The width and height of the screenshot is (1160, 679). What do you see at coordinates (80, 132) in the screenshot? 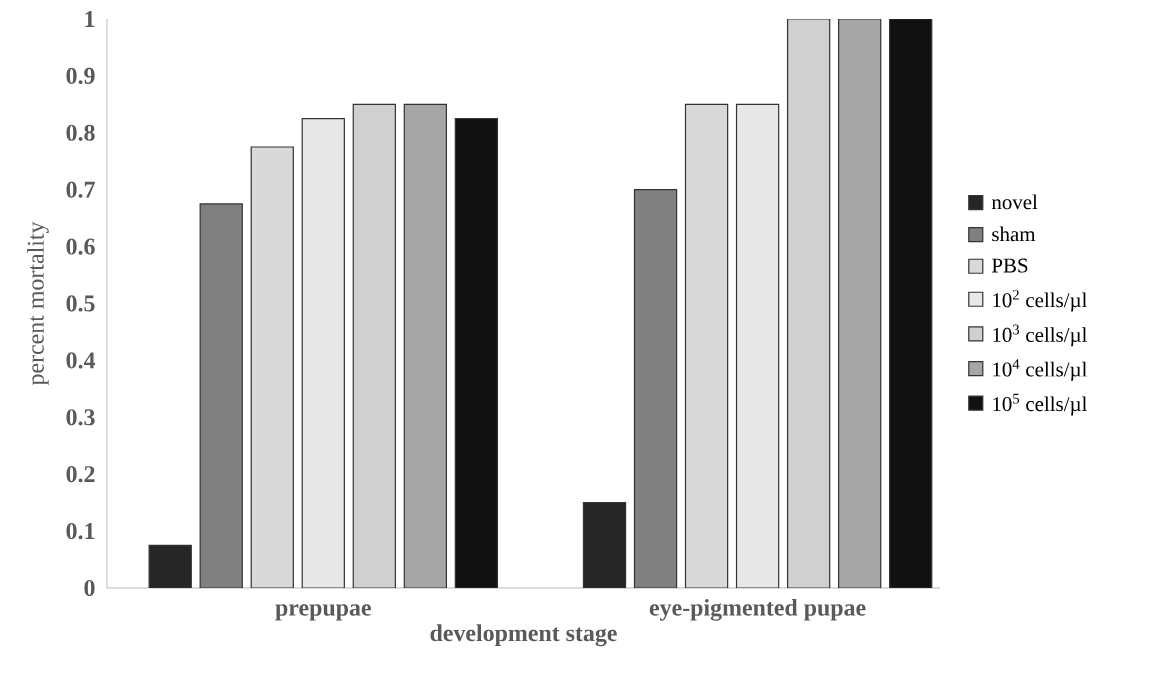
I see `y-tick-label: 0.8` at bounding box center [80, 132].